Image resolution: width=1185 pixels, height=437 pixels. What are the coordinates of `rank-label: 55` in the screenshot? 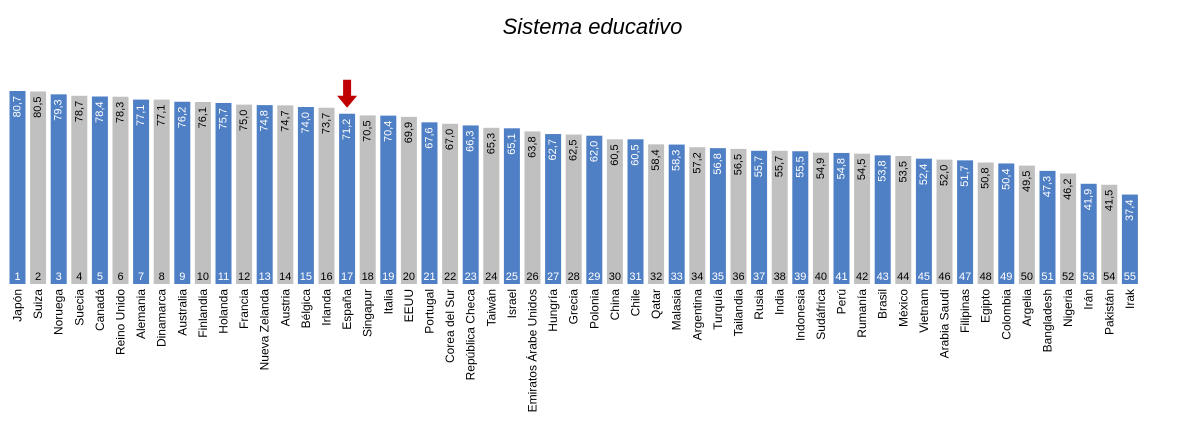 It's located at (1130, 277).